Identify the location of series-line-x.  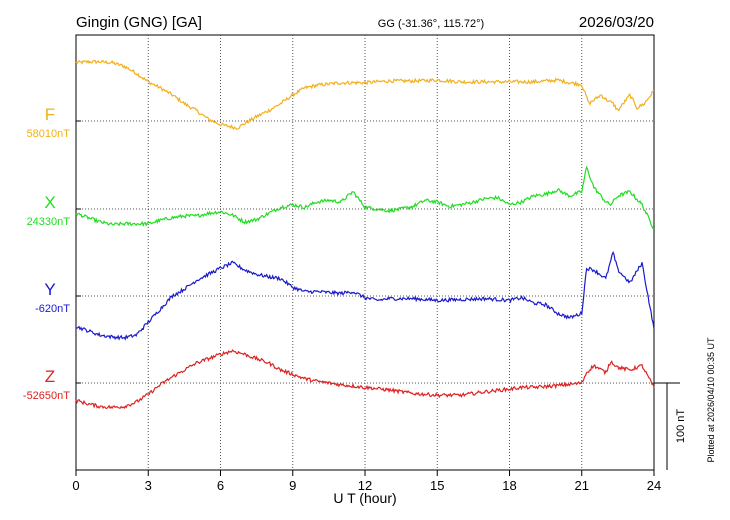
(365, 197).